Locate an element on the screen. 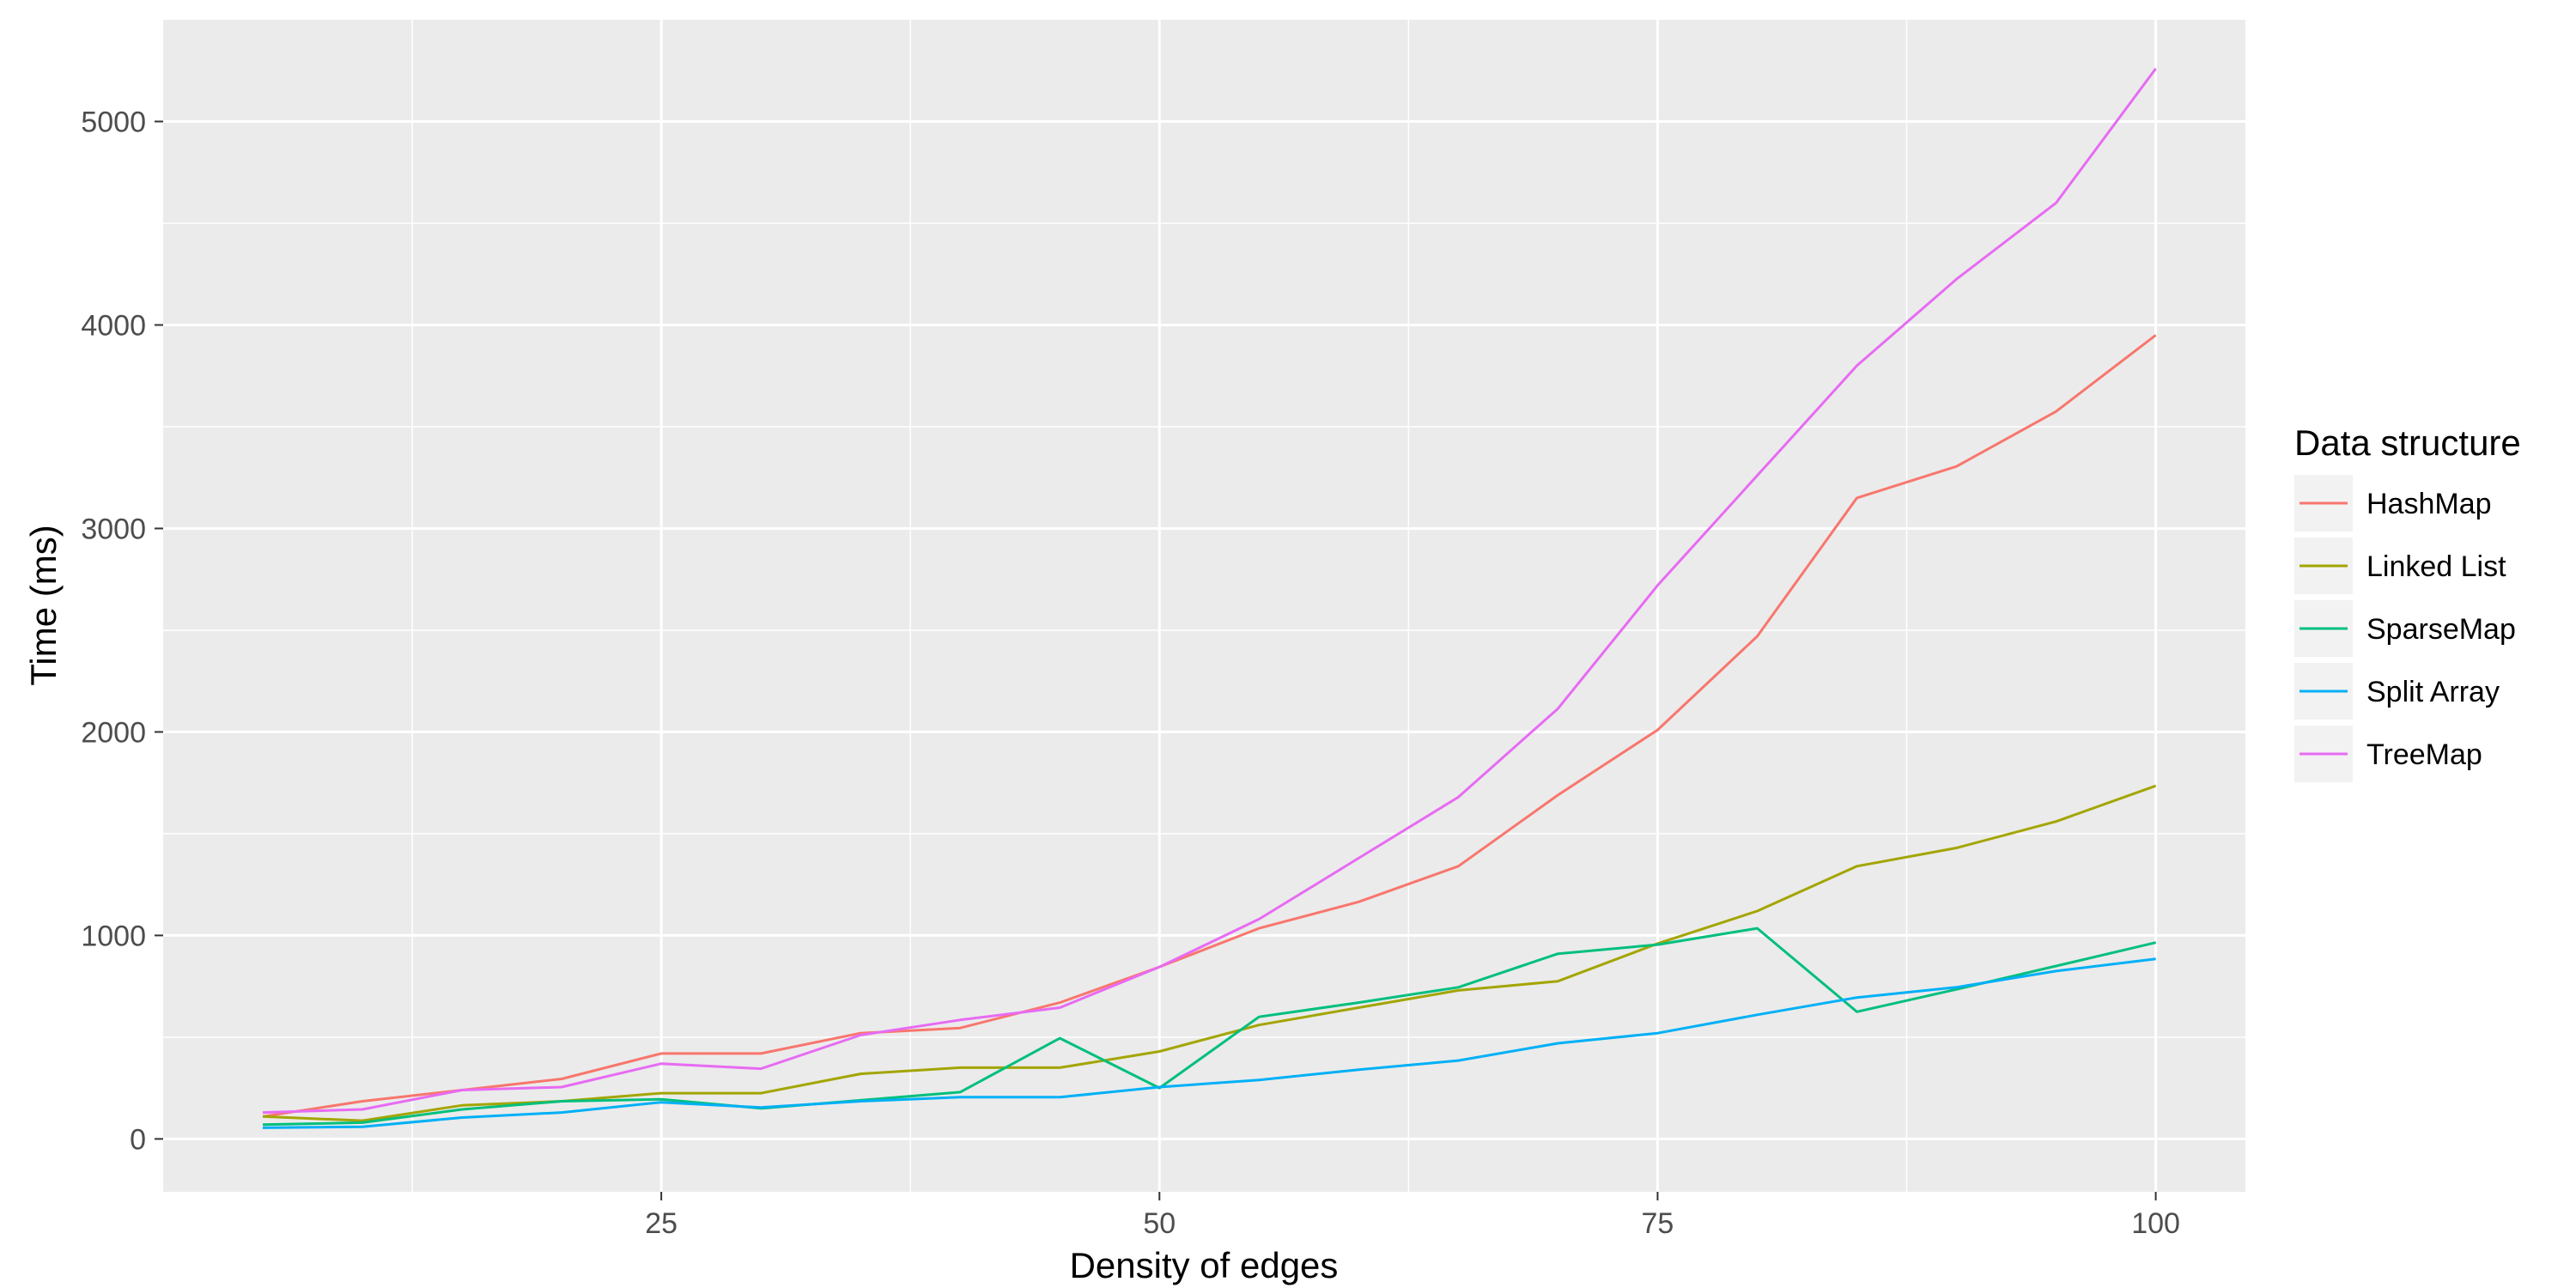 This screenshot has width=2576, height=1288. x-tick-label: 25 is located at coordinates (661, 1224).